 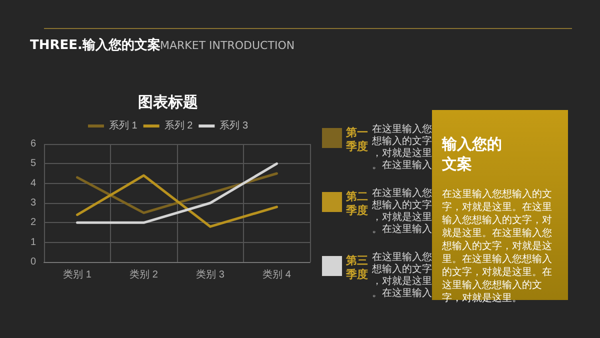 I want to click on y-tick-label: 3, so click(x=33, y=203).